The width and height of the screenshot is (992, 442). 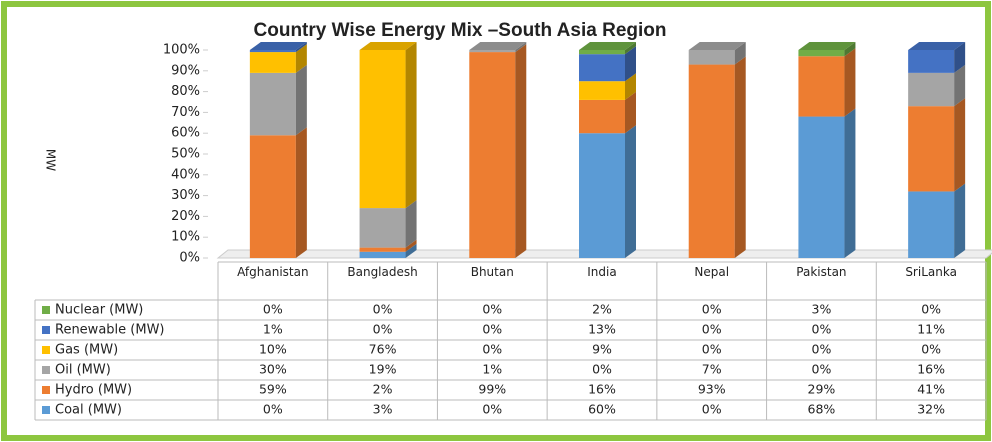 What do you see at coordinates (185, 133) in the screenshot?
I see `y-tick-label: 60%` at bounding box center [185, 133].